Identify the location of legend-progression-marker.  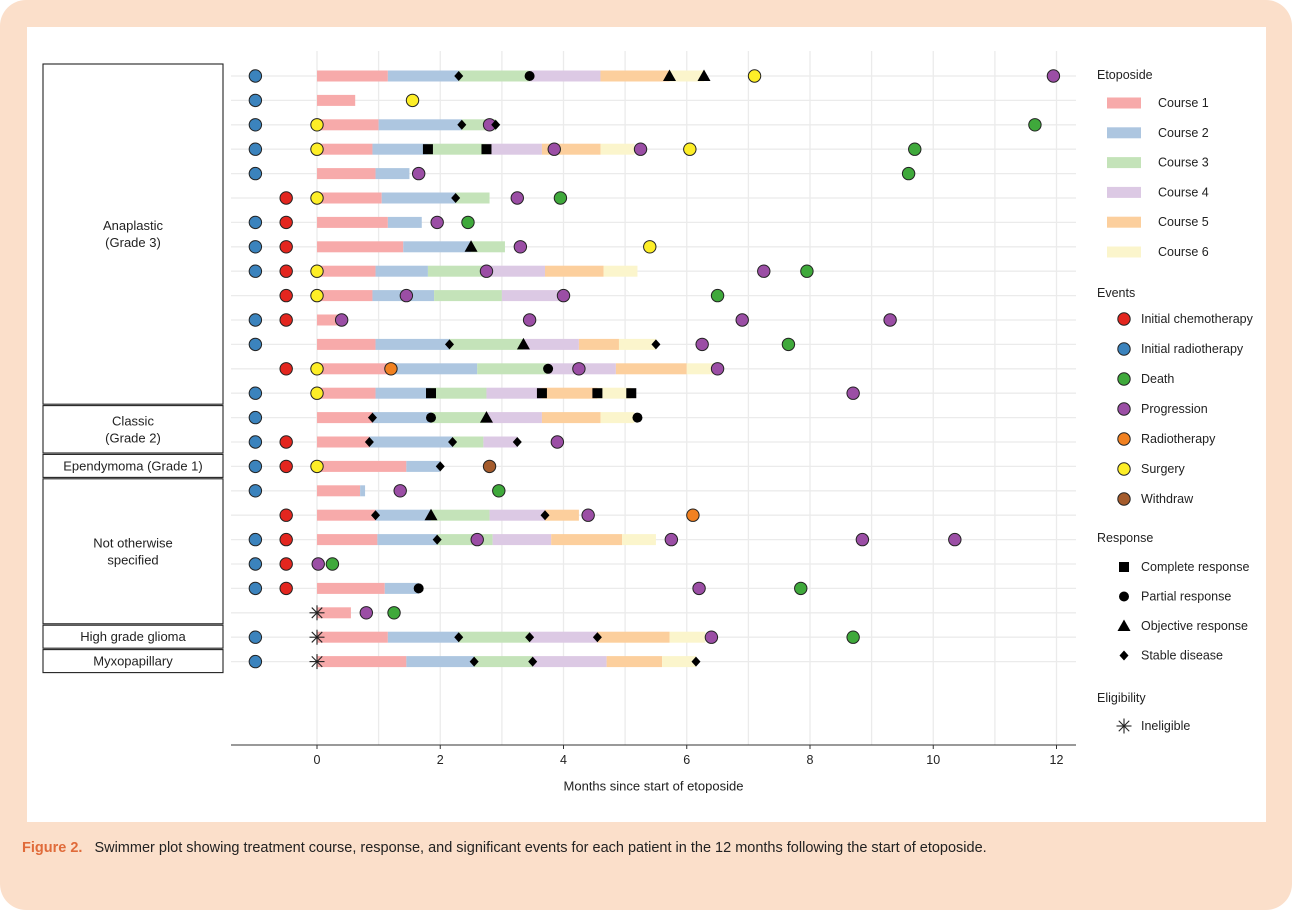
(1124, 409).